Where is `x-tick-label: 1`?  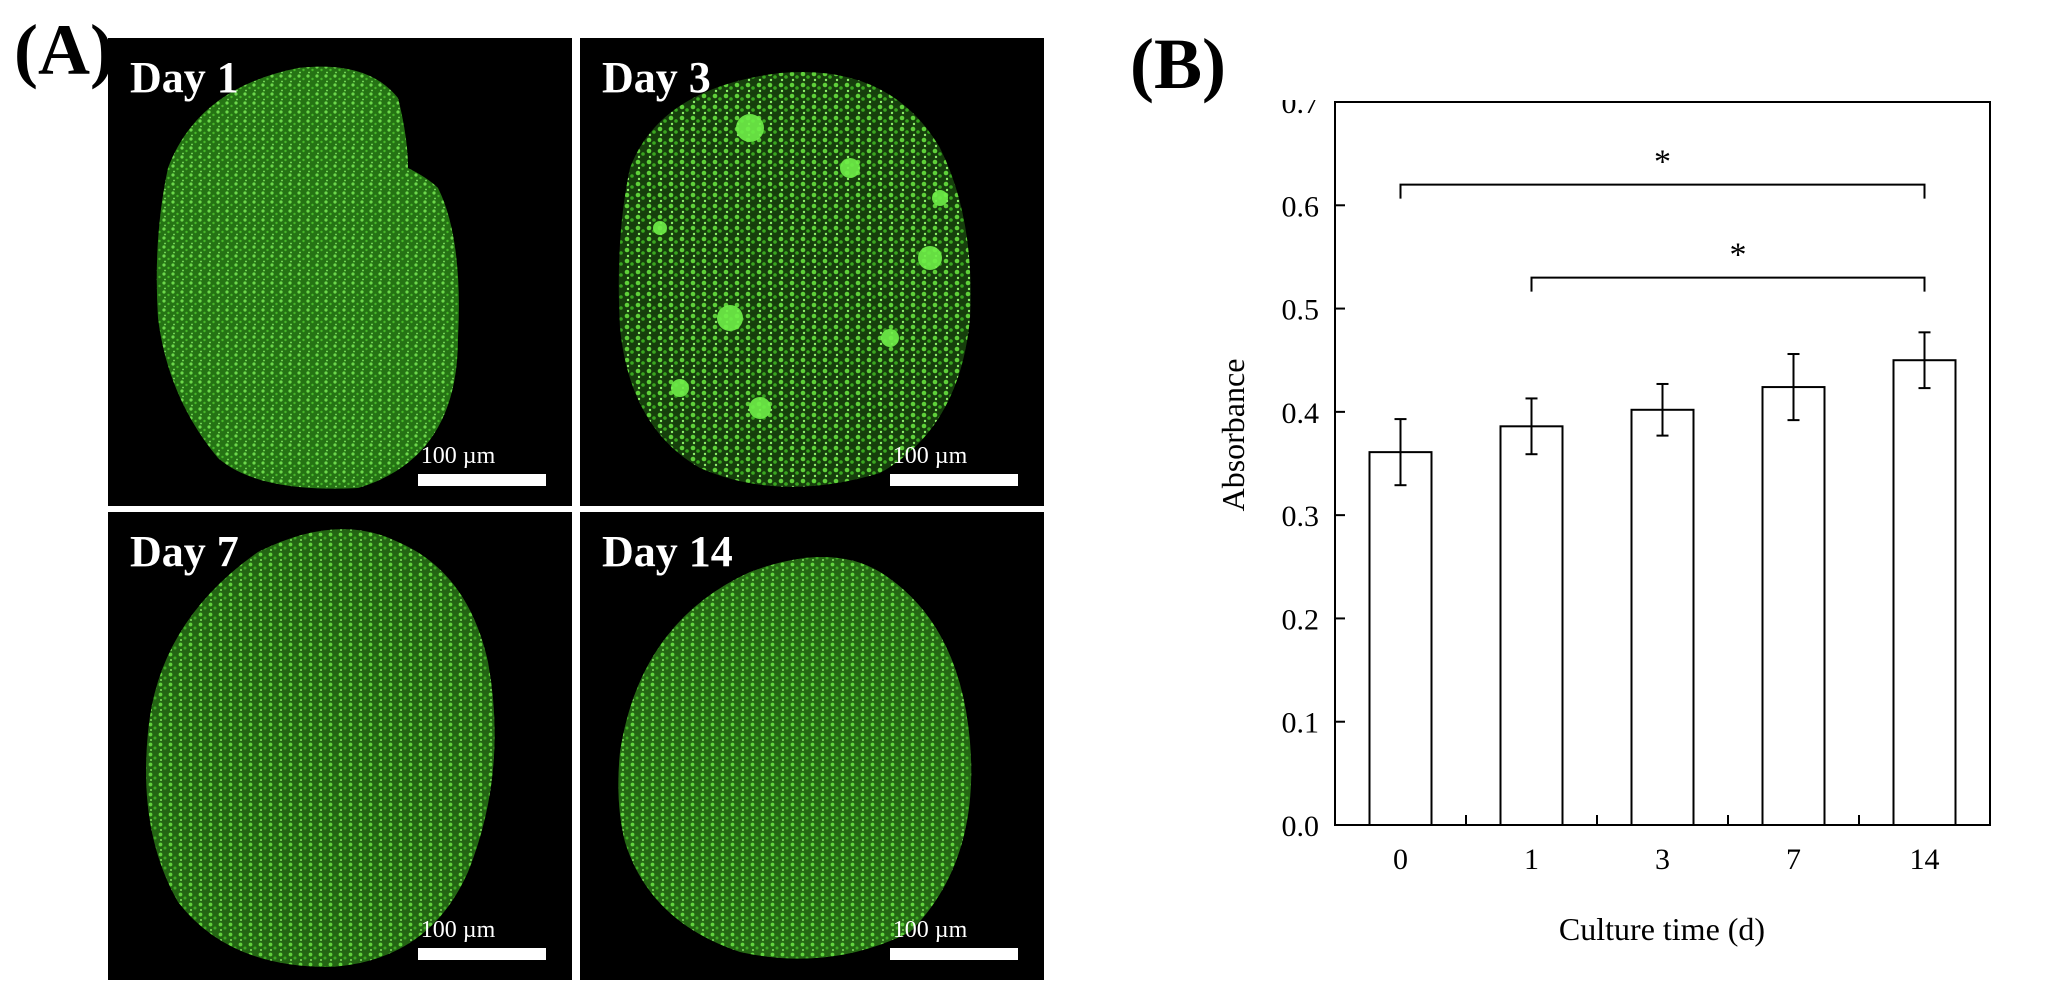 x-tick-label: 1 is located at coordinates (1531, 859).